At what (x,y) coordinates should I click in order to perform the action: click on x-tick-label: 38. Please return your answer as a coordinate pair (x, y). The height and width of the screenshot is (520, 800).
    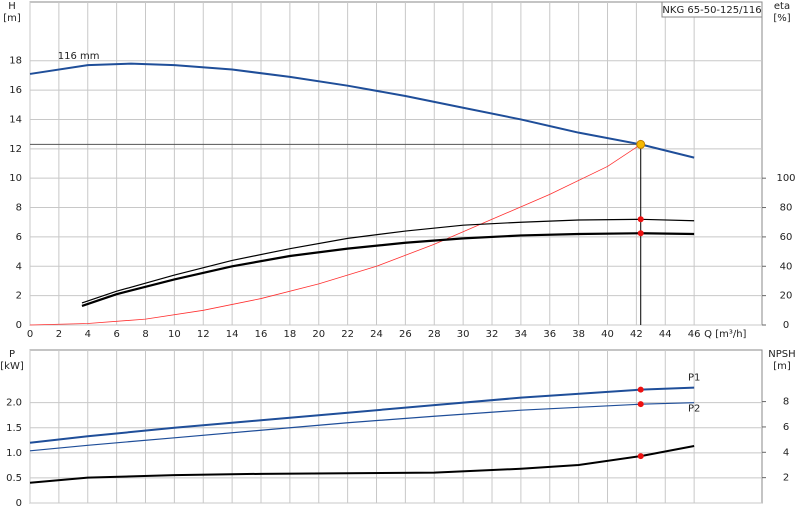
    Looking at the image, I should click on (578, 334).